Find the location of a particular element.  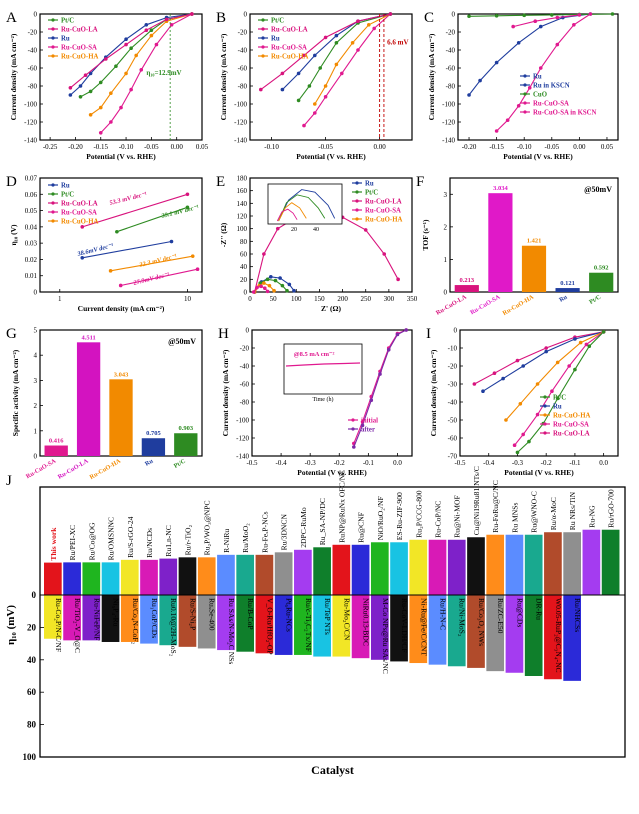

x-tick-label: -0.4 is located at coordinates (282, 463).